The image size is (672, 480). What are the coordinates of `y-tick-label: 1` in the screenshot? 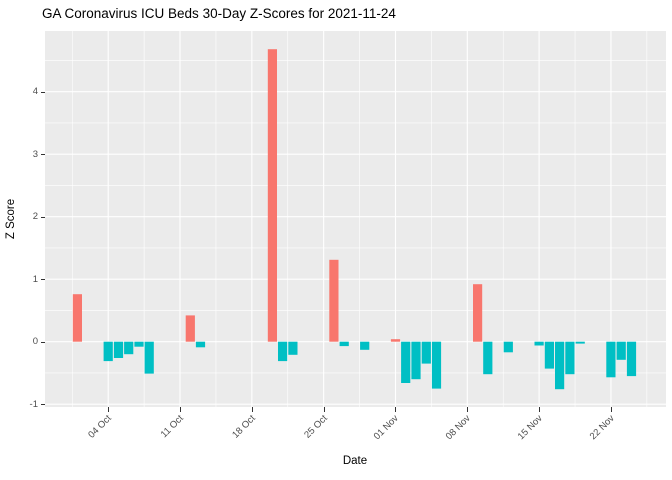 It's located at (35, 279).